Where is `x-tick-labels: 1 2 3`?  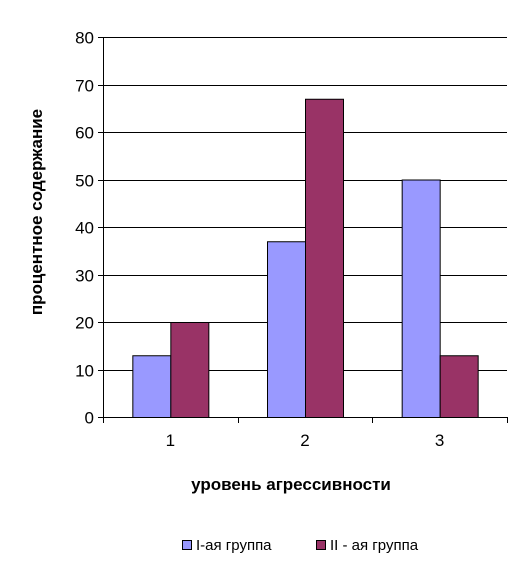
x-tick-labels: 1 2 3 is located at coordinates (305, 440).